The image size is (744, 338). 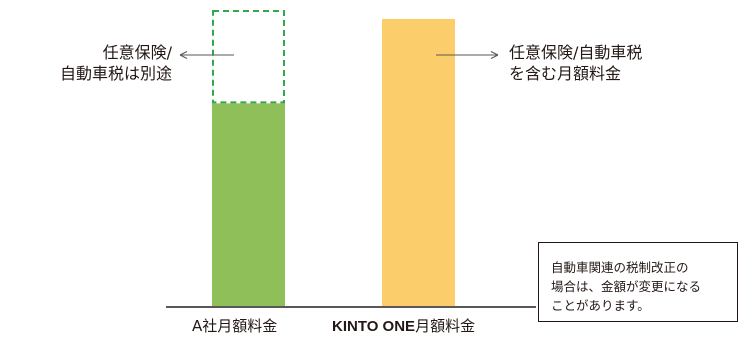 I want to click on kinto-inclusive-annotation: 任意保険/自動車税 を含む月額料金, so click(x=575, y=63).